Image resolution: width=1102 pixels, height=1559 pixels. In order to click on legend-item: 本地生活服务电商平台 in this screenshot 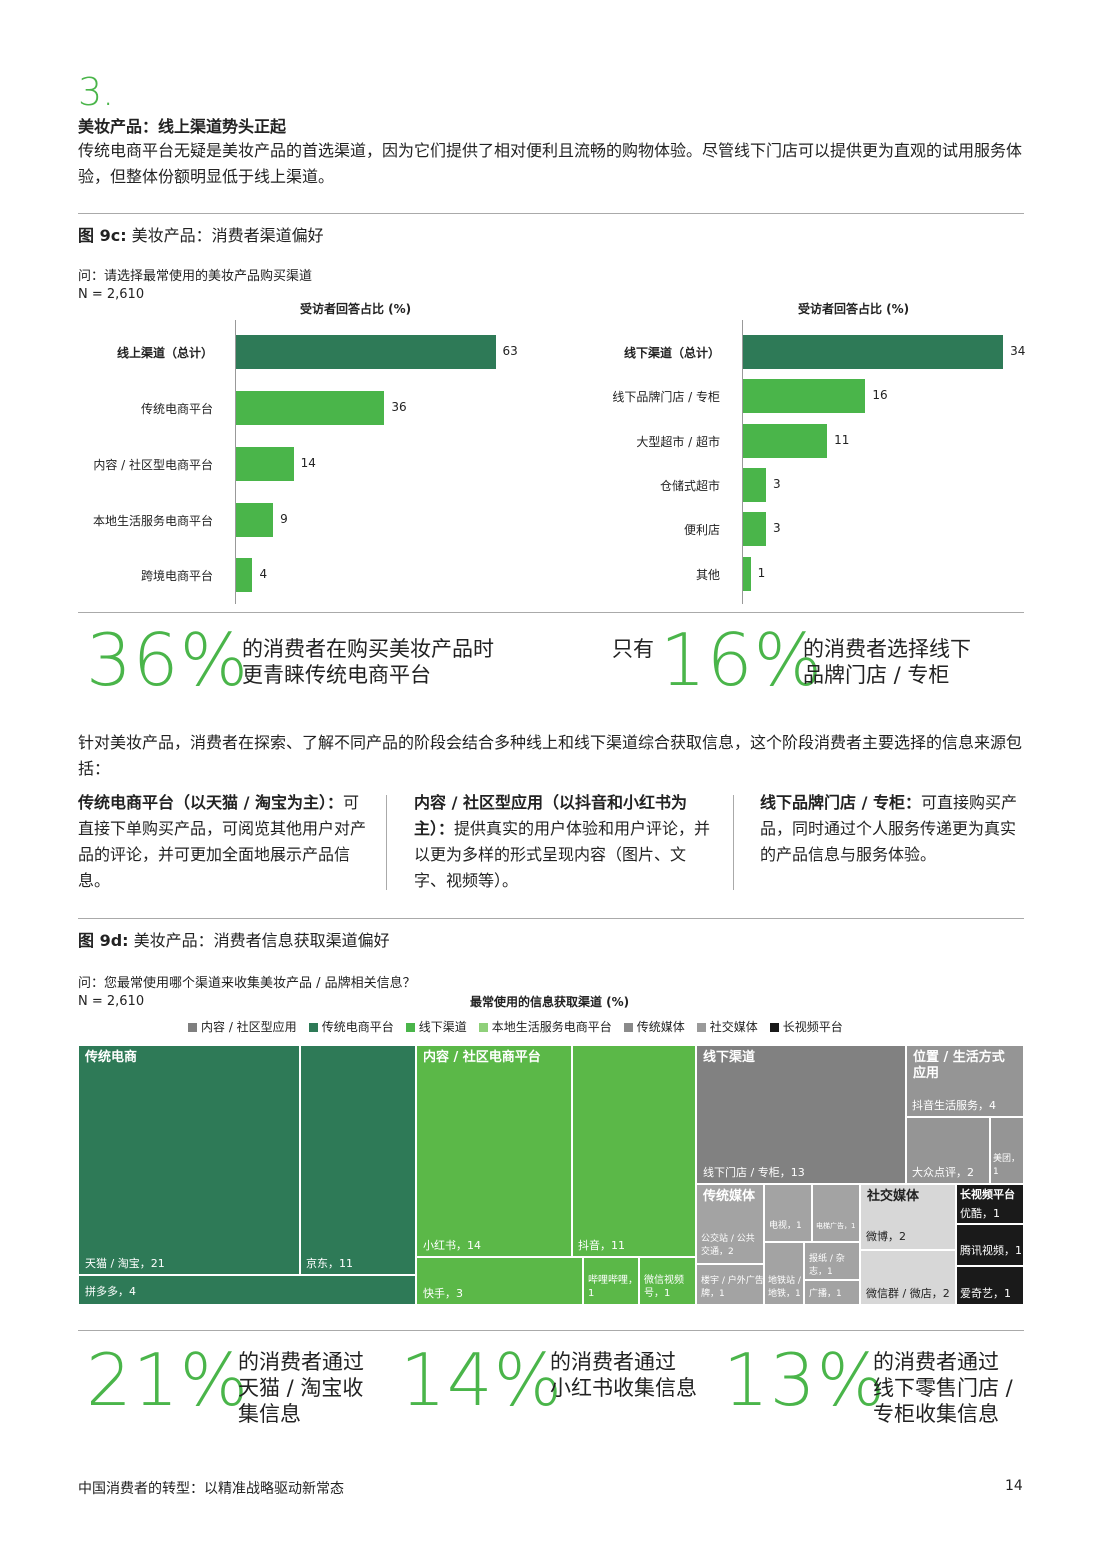, I will do `click(545, 1027)`.